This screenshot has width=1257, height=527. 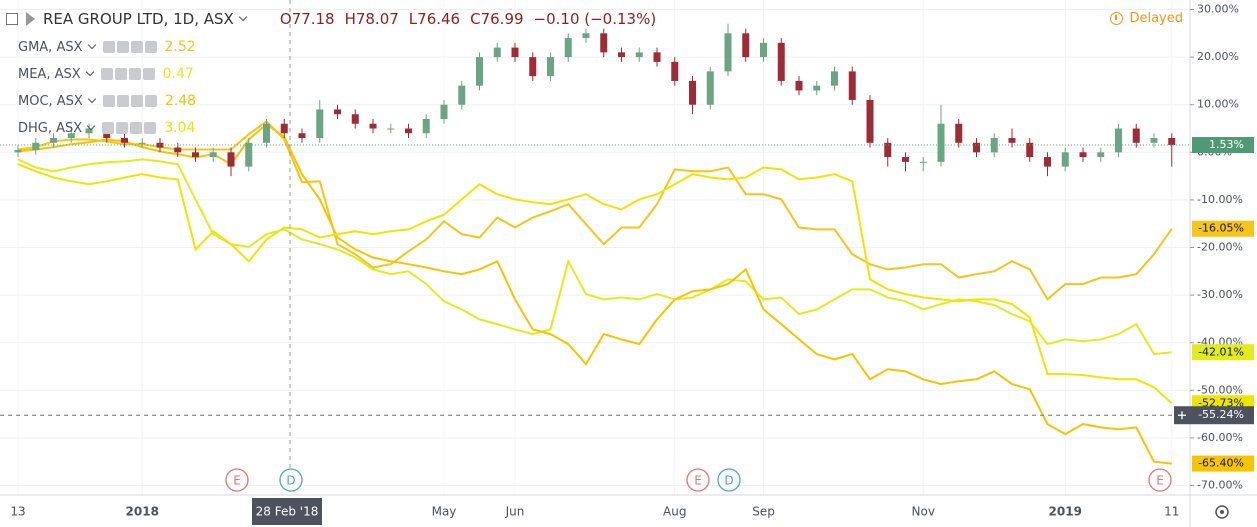 What do you see at coordinates (444, 512) in the screenshot?
I see `x-tick-label: May` at bounding box center [444, 512].